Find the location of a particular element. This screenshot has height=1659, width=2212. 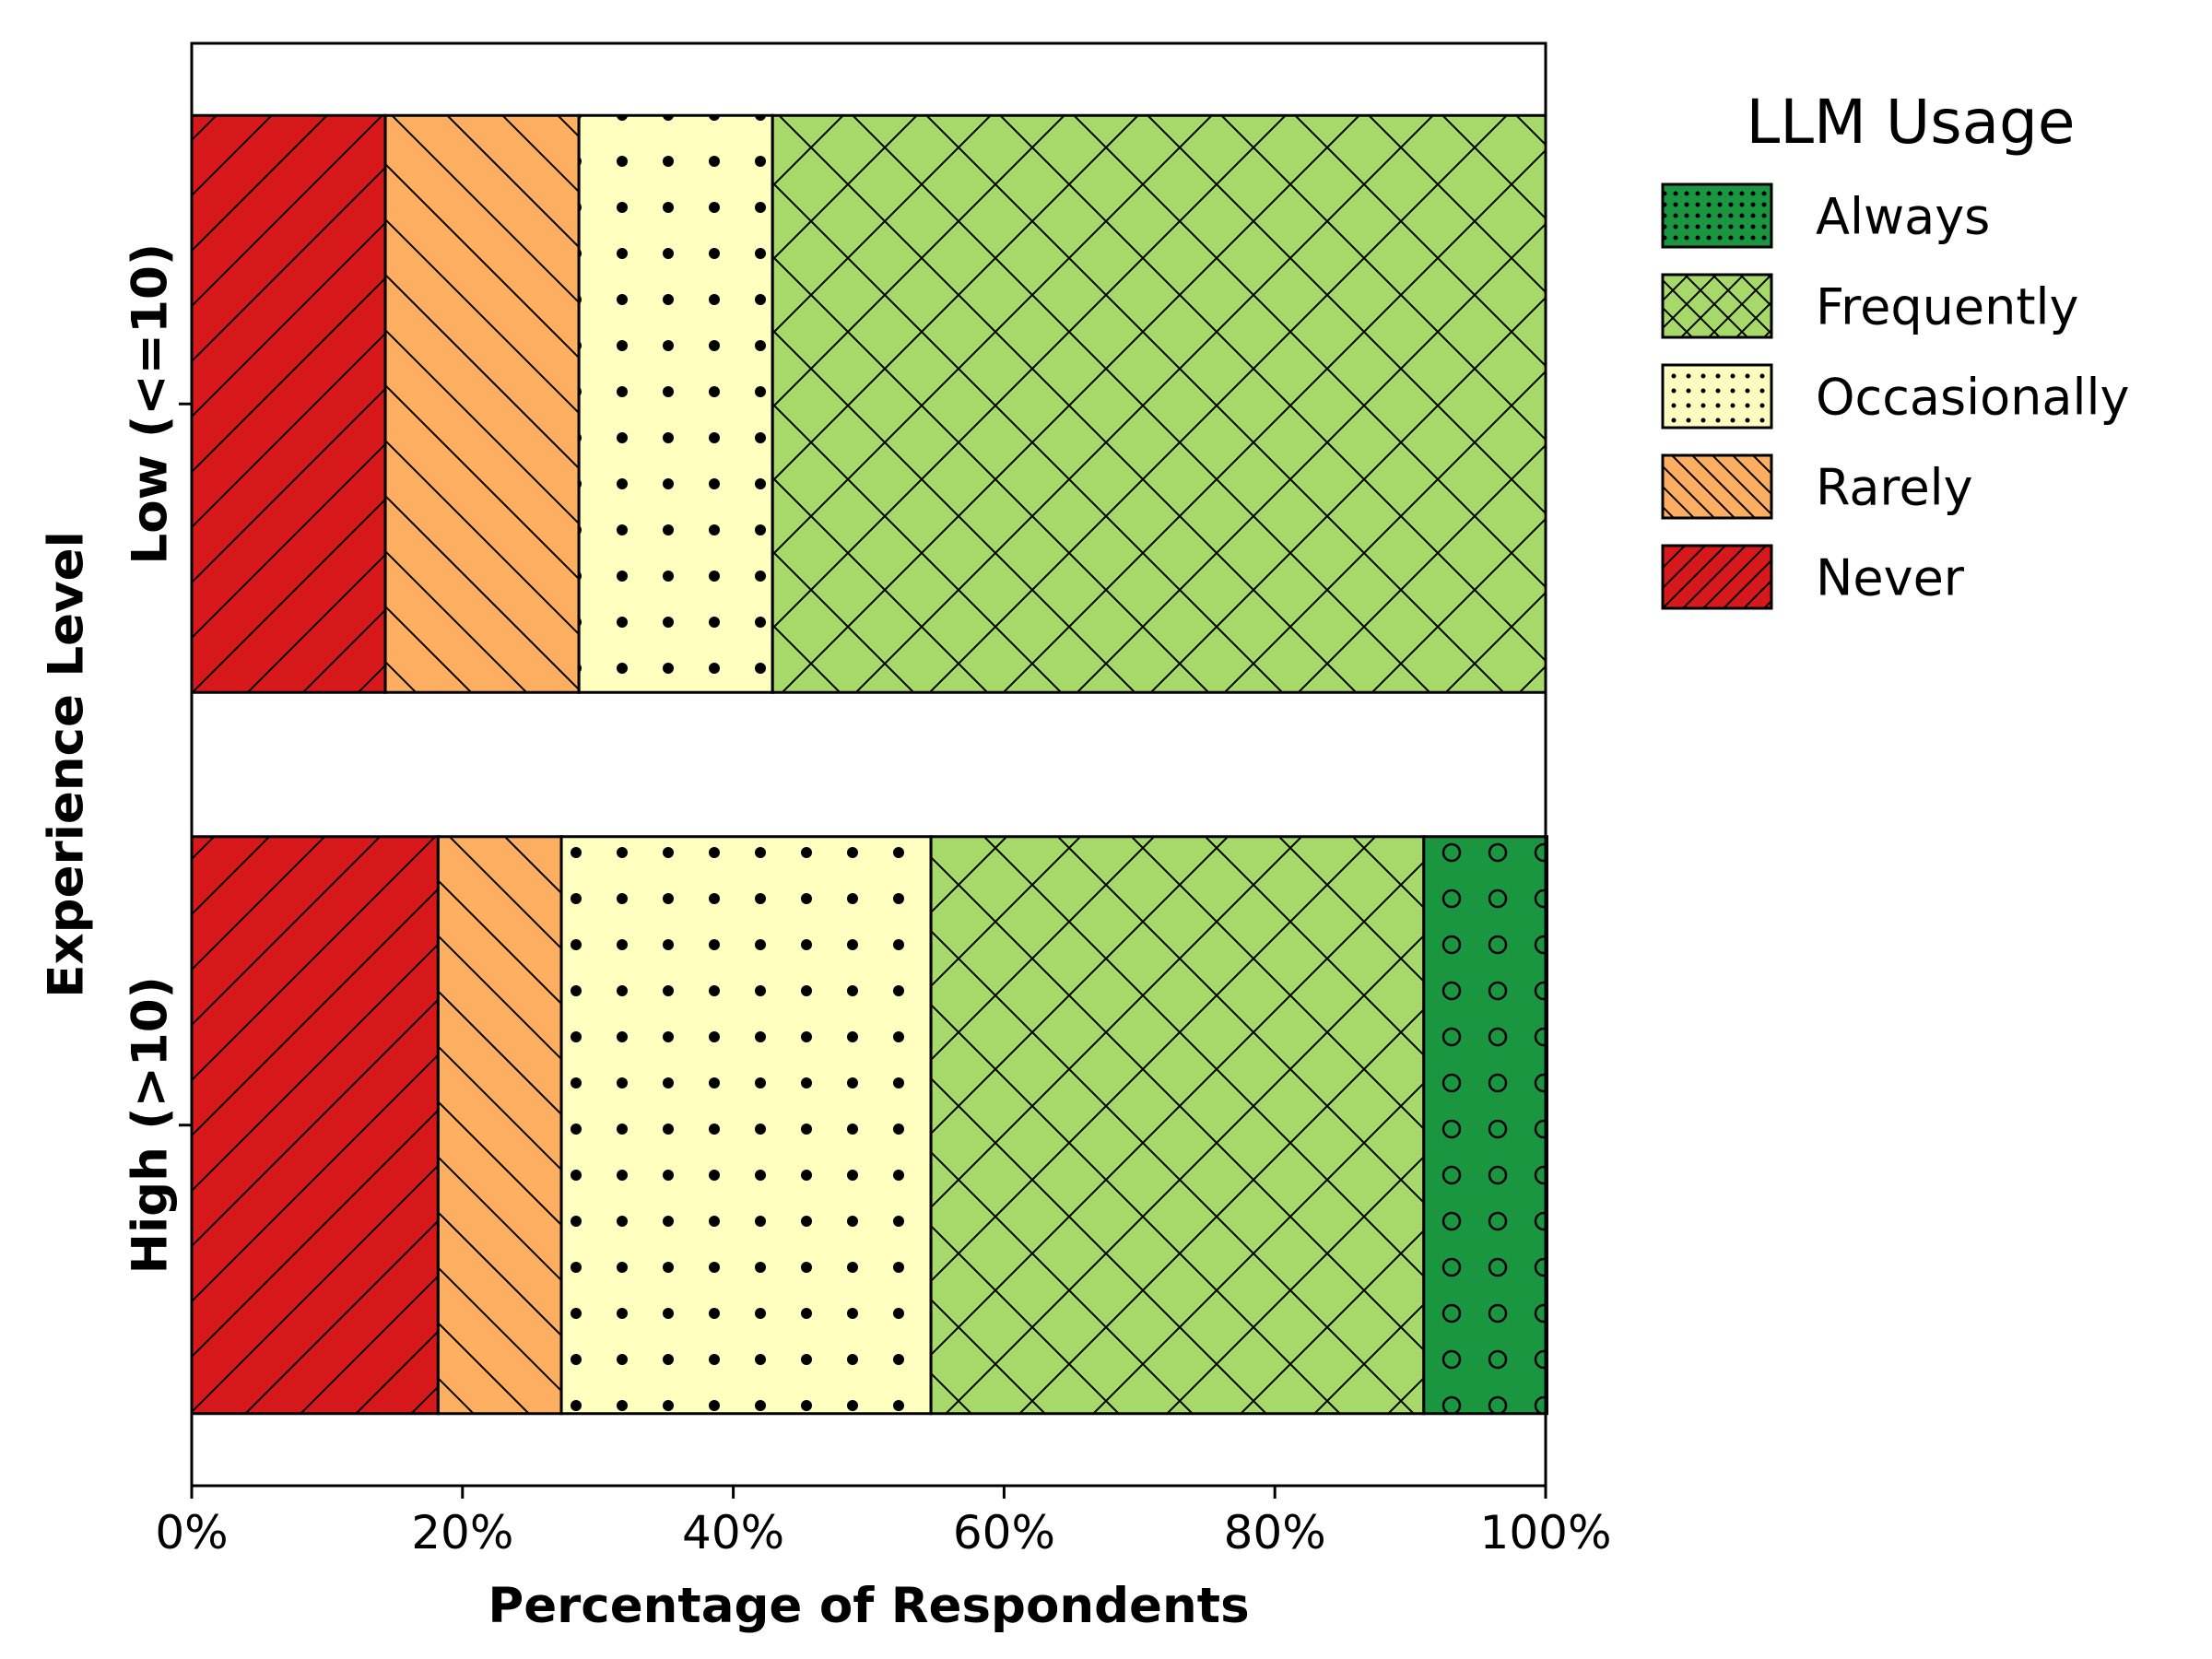

legend-swatch-rarely is located at coordinates (1717, 486).